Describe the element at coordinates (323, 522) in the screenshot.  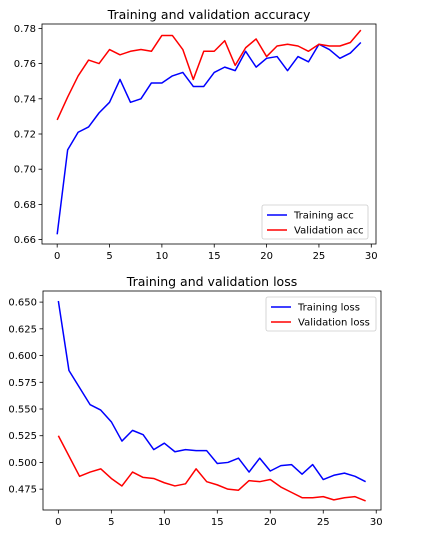
I see `loss-x-tick-label: 25` at that location.